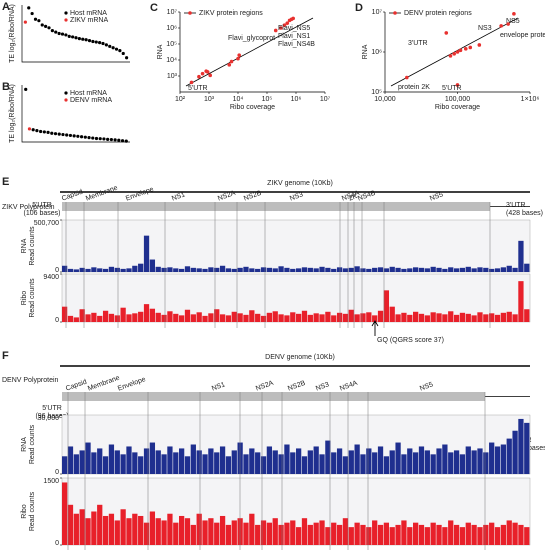  I want to click on utr3: 3'UTR, so click(516, 205).